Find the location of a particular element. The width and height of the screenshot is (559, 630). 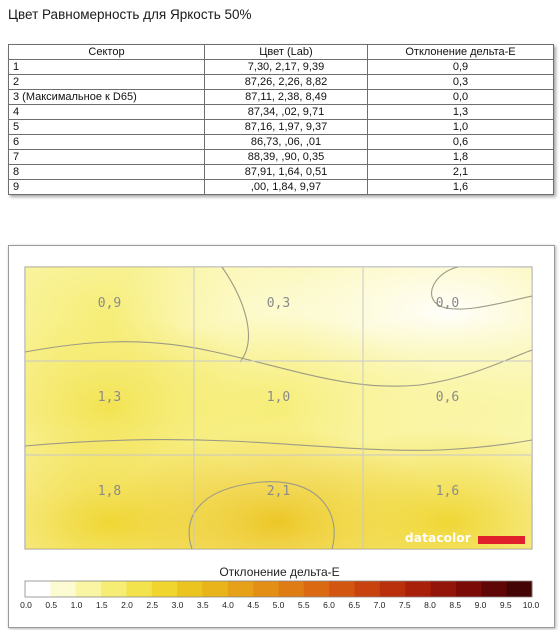

colorbar-tick-label: 5.5 is located at coordinates (303, 605).